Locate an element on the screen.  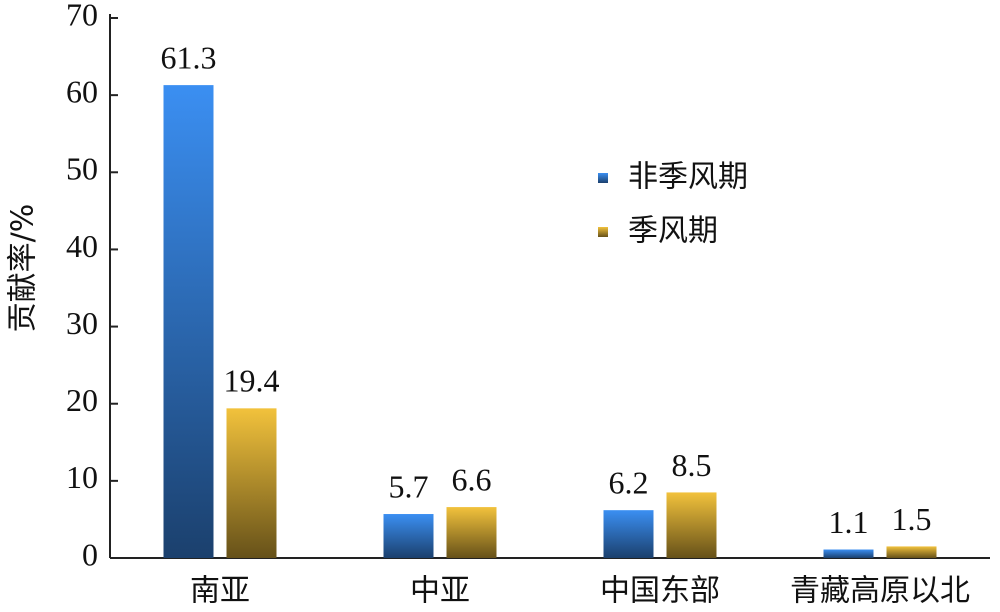
y-tick-label: 10 is located at coordinates (82, 477).